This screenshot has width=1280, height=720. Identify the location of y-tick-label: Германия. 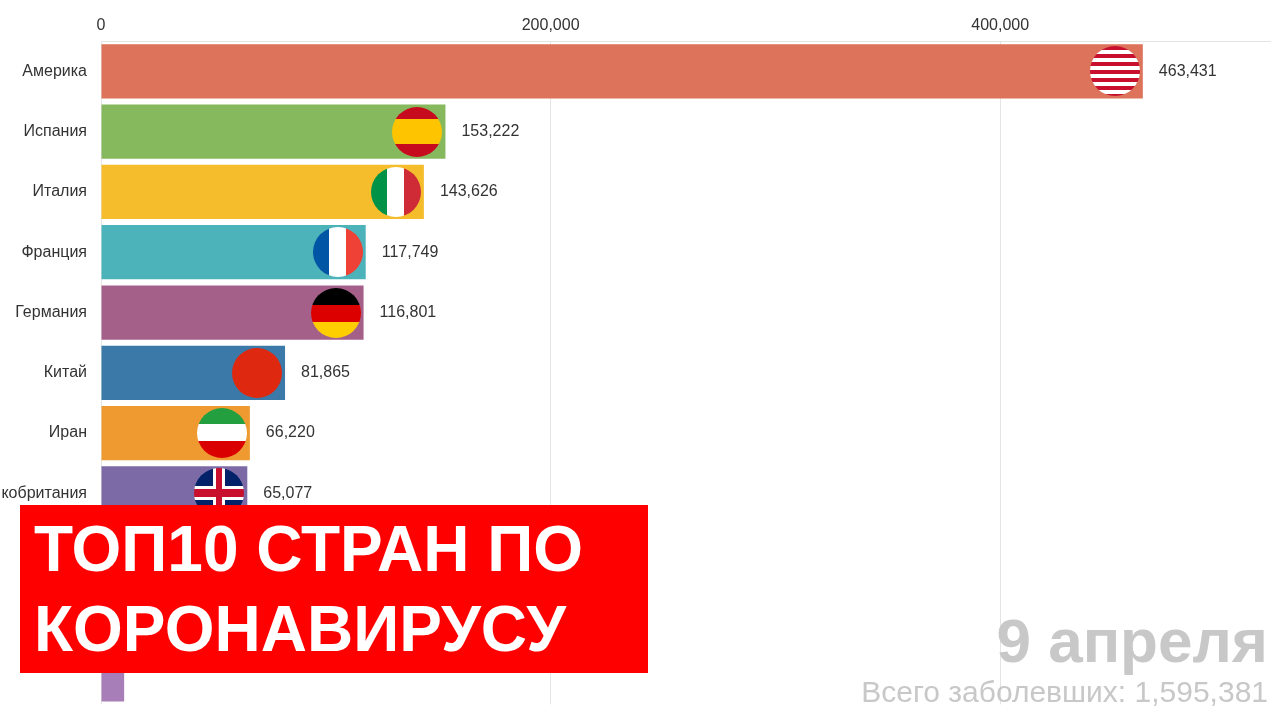
(51, 311).